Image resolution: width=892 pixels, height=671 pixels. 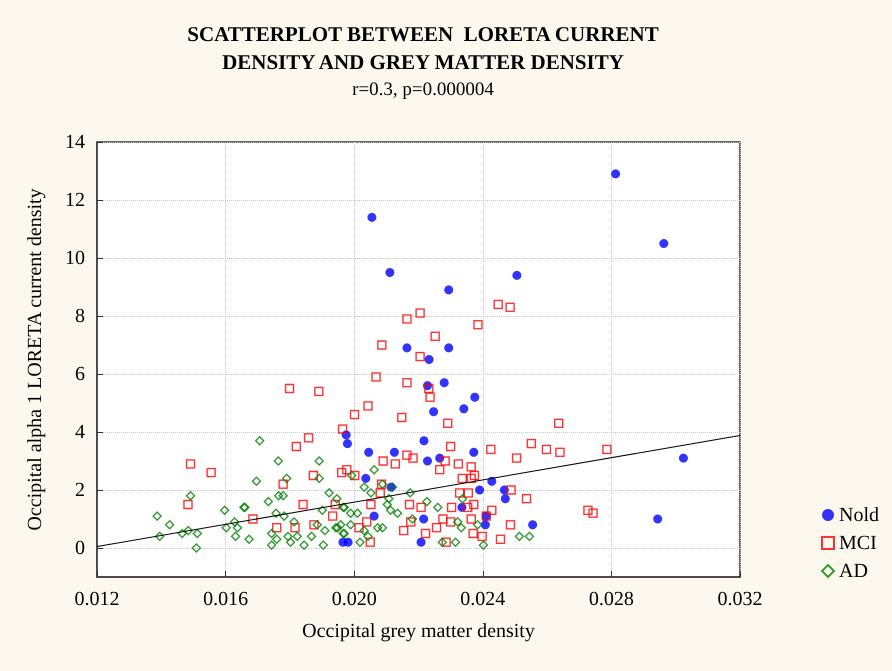 I want to click on y-tick-label: 8, so click(x=80, y=316).